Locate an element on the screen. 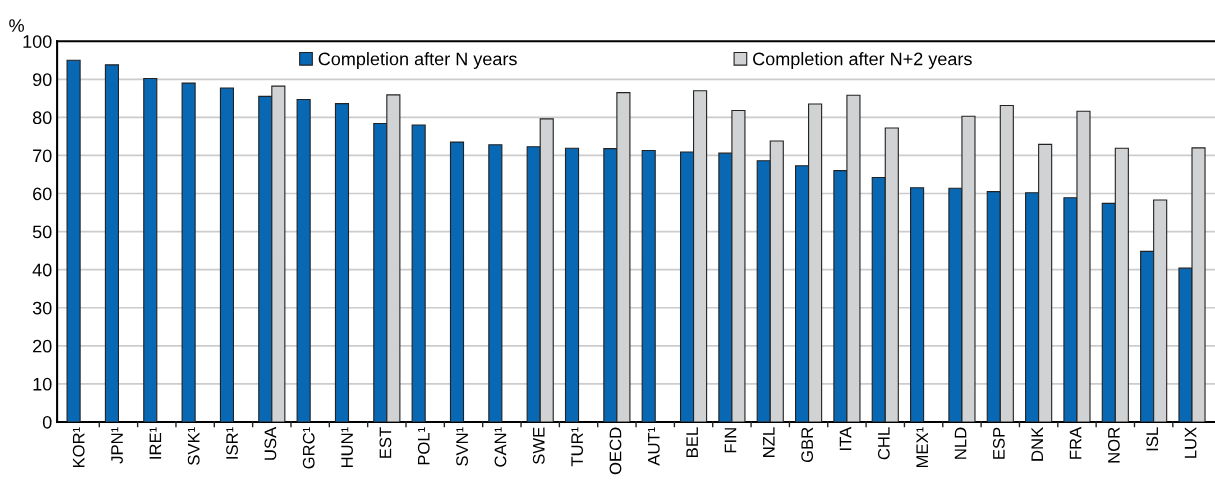  x-tick-label: CHL is located at coordinates (883, 443).